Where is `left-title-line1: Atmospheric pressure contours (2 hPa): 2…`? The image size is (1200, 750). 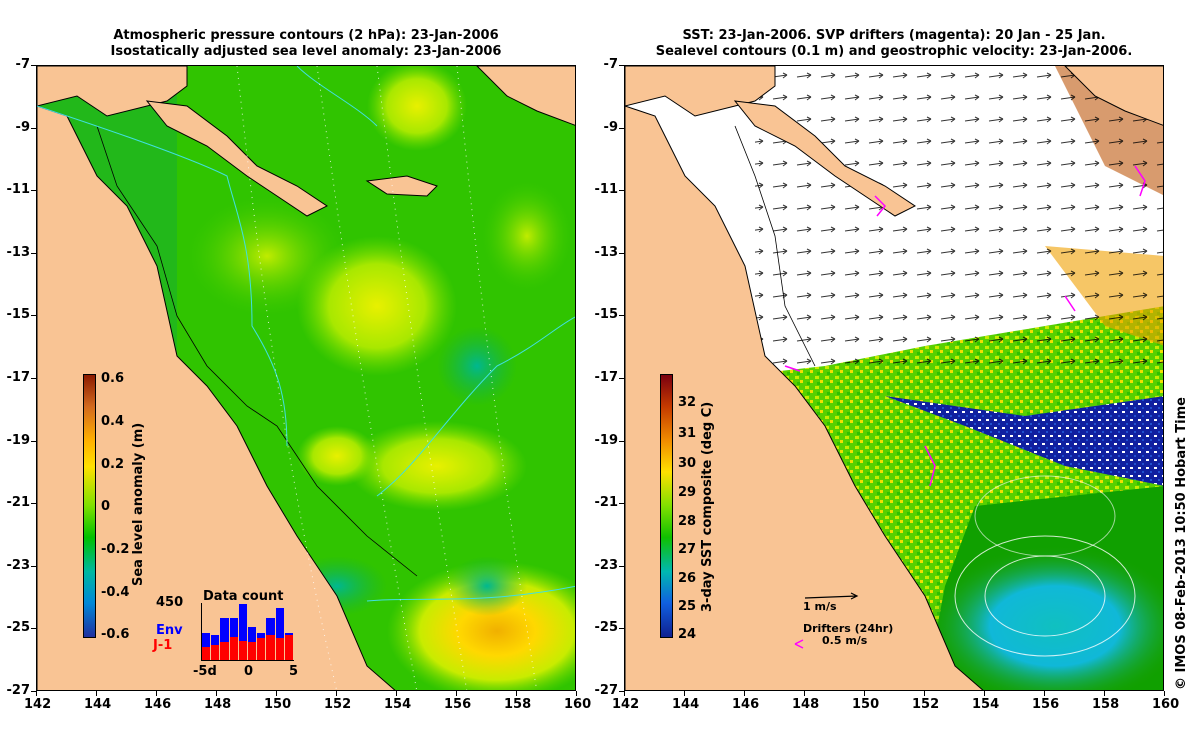 left-title-line1: Atmospheric pressure contours (2 hPa): 2… is located at coordinates (306, 35).